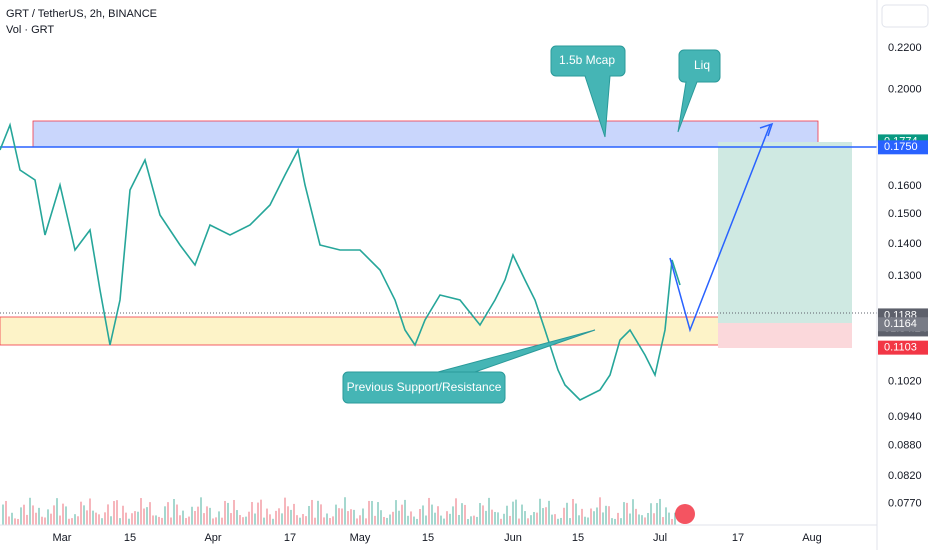 Image resolution: width=932 pixels, height=555 pixels. What do you see at coordinates (905, 504) in the screenshot?
I see `price-tick-label: 0.0770` at bounding box center [905, 504].